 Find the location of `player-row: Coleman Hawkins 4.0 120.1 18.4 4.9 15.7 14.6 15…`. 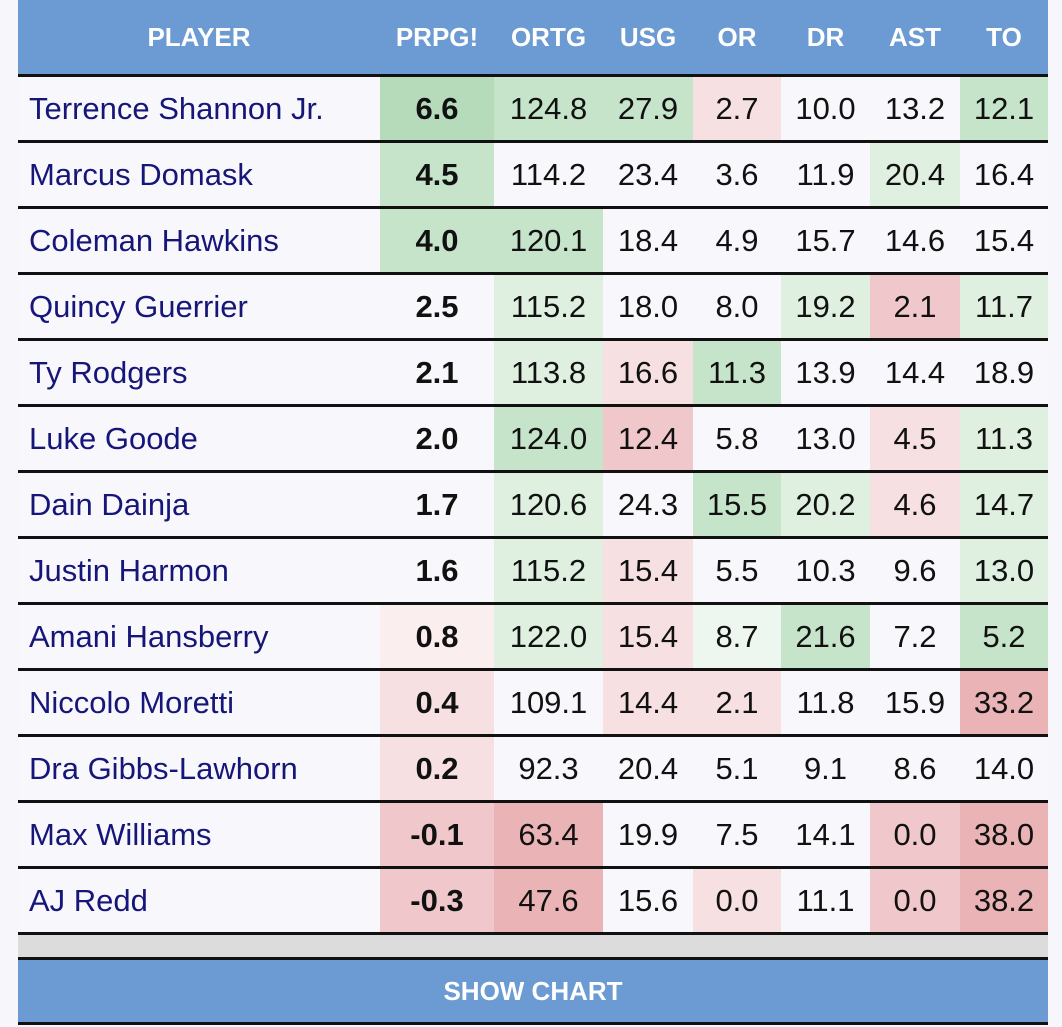

player-row: Coleman Hawkins 4.0 120.1 18.4 4.9 15.7 14.6 15… is located at coordinates (533, 241).